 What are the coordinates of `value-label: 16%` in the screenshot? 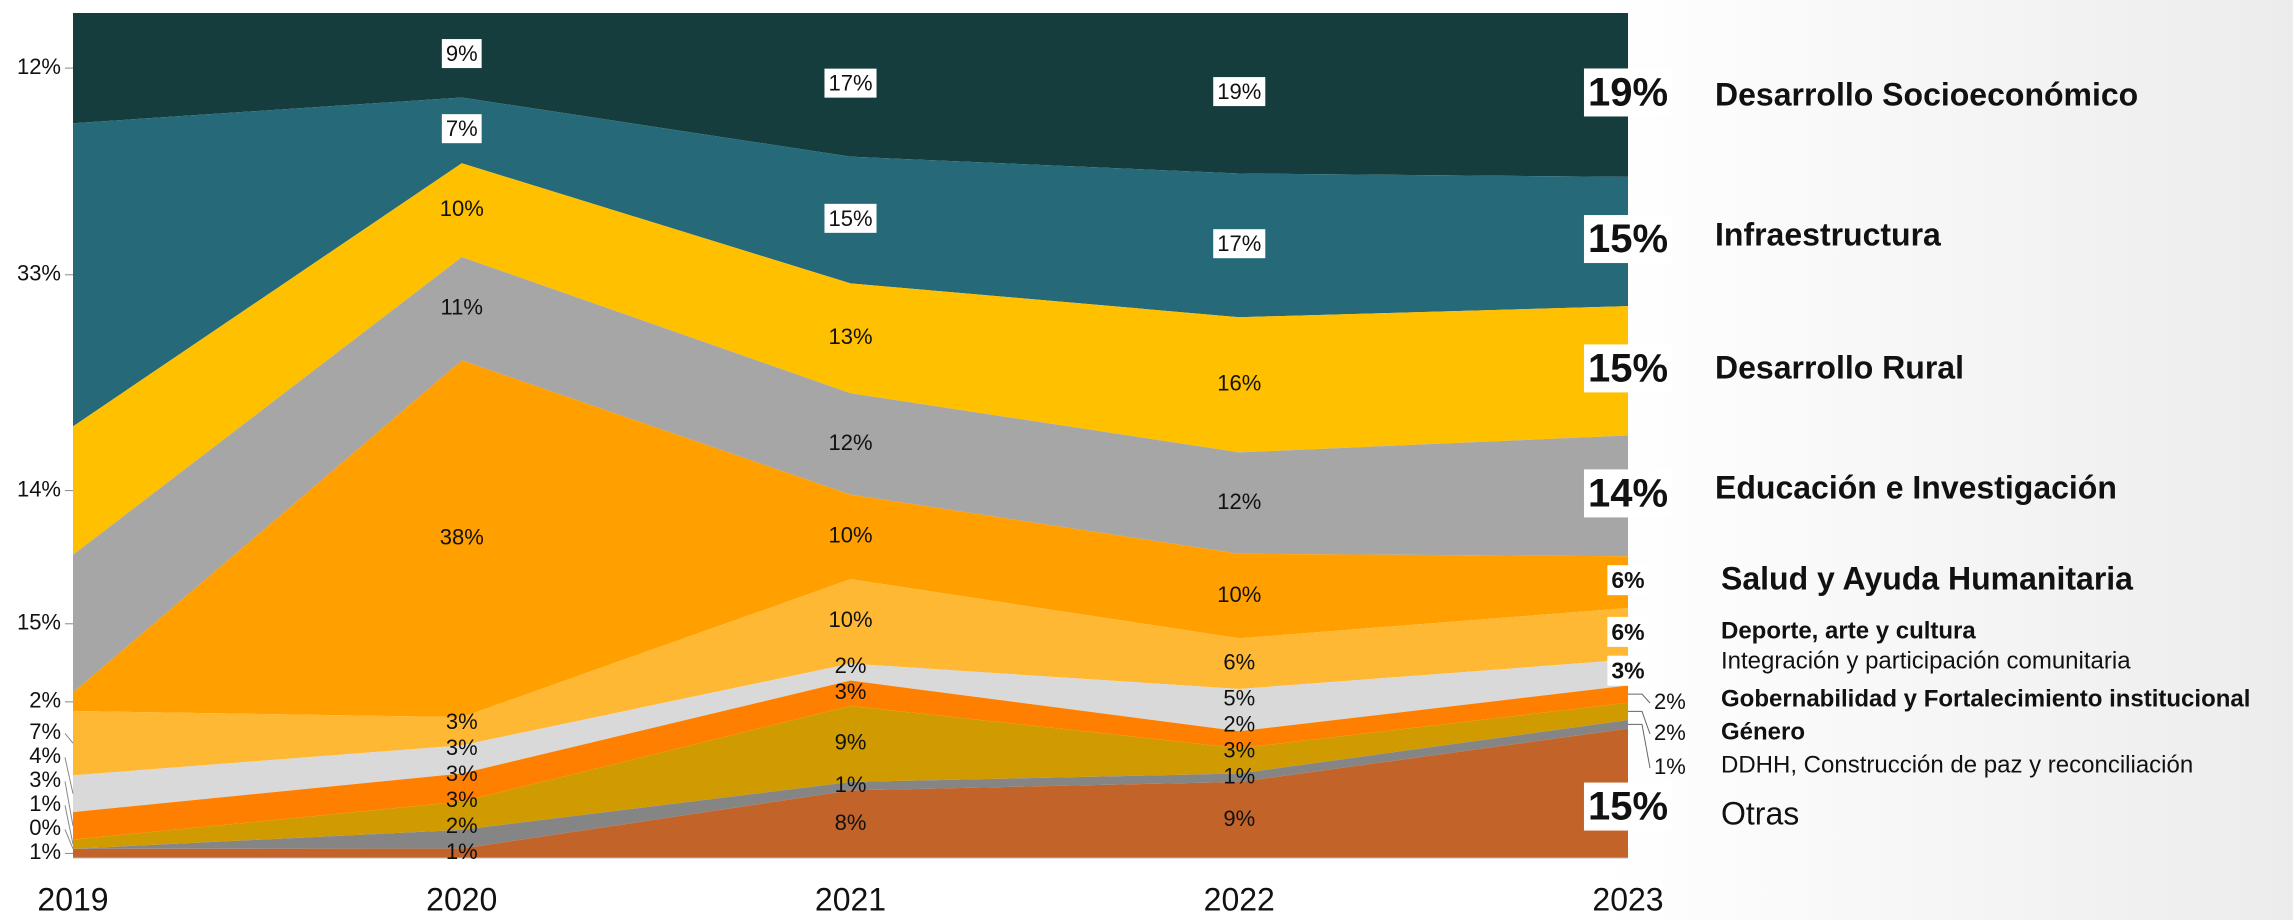 It's located at (1239, 383).